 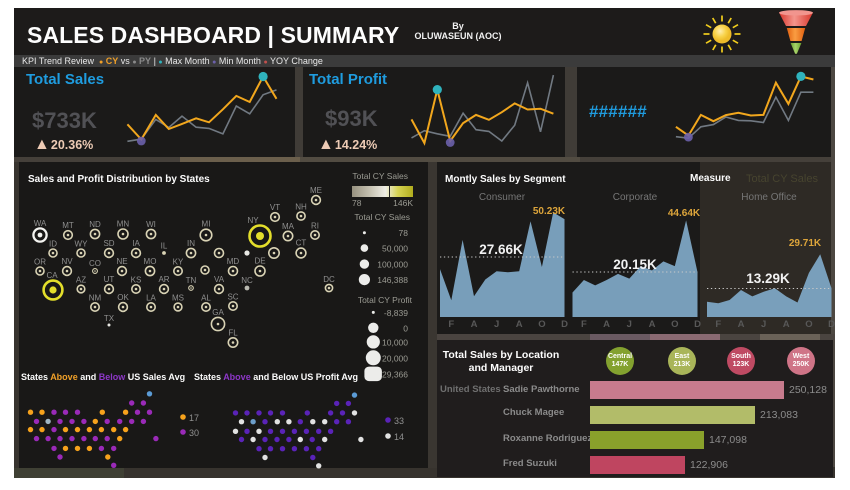 What do you see at coordinates (399, 421) in the screenshot?
I see `svg-text: 33` at bounding box center [399, 421].